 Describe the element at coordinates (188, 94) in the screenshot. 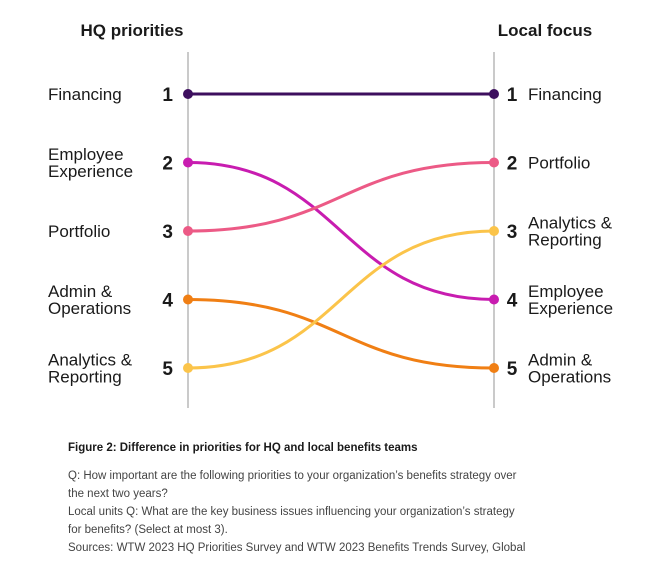

I see `hq-dot-financing` at that location.